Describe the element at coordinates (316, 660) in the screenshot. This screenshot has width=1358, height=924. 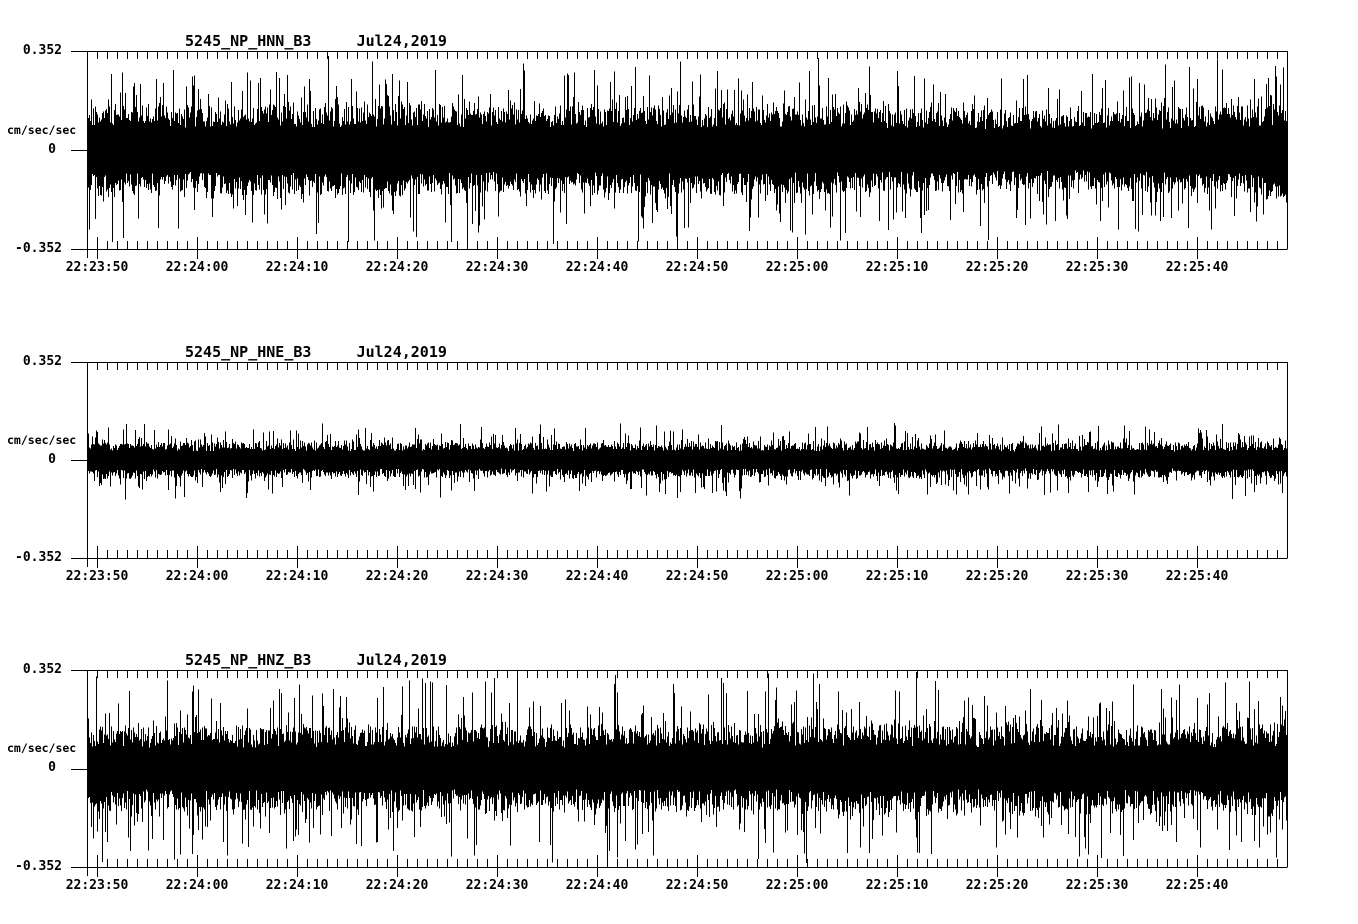
I see `panel-title: 5245_NP_HNZ_B3 Jul24,2019` at that location.